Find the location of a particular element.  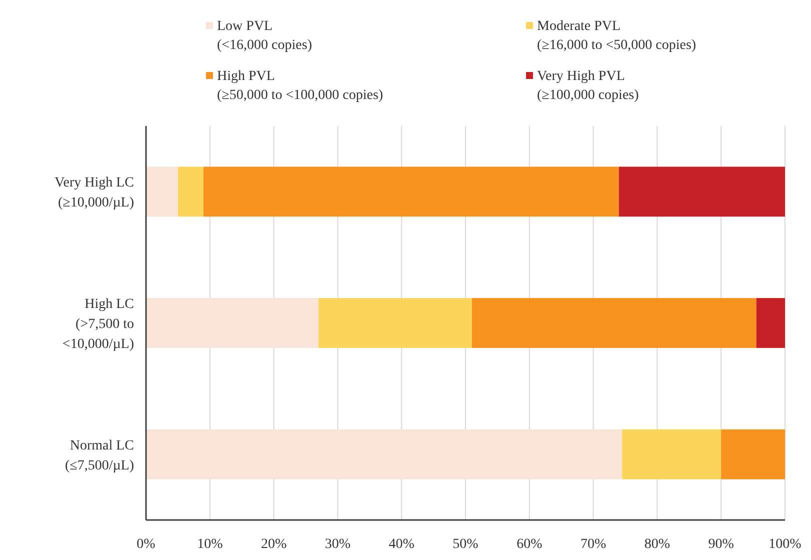

legend-label: High PVL (≥50,000 to <100,000 copies) is located at coordinates (300, 86).